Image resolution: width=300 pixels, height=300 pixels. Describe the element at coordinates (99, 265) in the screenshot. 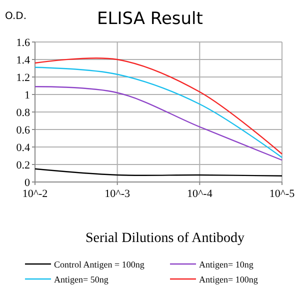

I see `legend-label: Control Antigen = 100ng` at that location.